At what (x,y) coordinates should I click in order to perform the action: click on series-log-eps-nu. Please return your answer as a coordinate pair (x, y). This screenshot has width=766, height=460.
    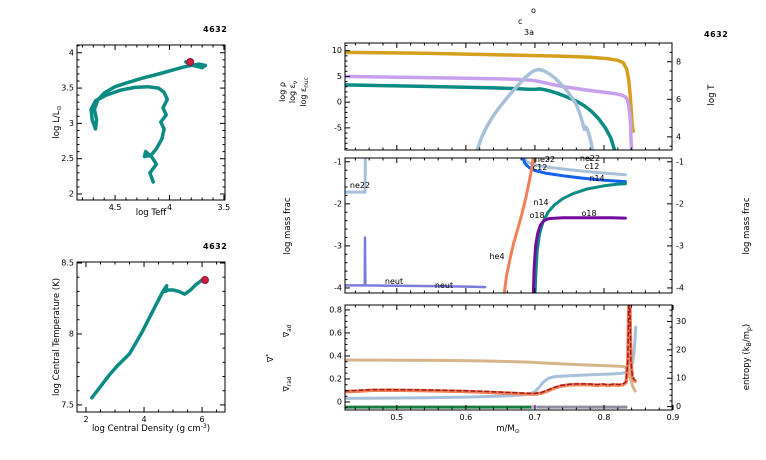
    Looking at the image, I should click on (480, 117).